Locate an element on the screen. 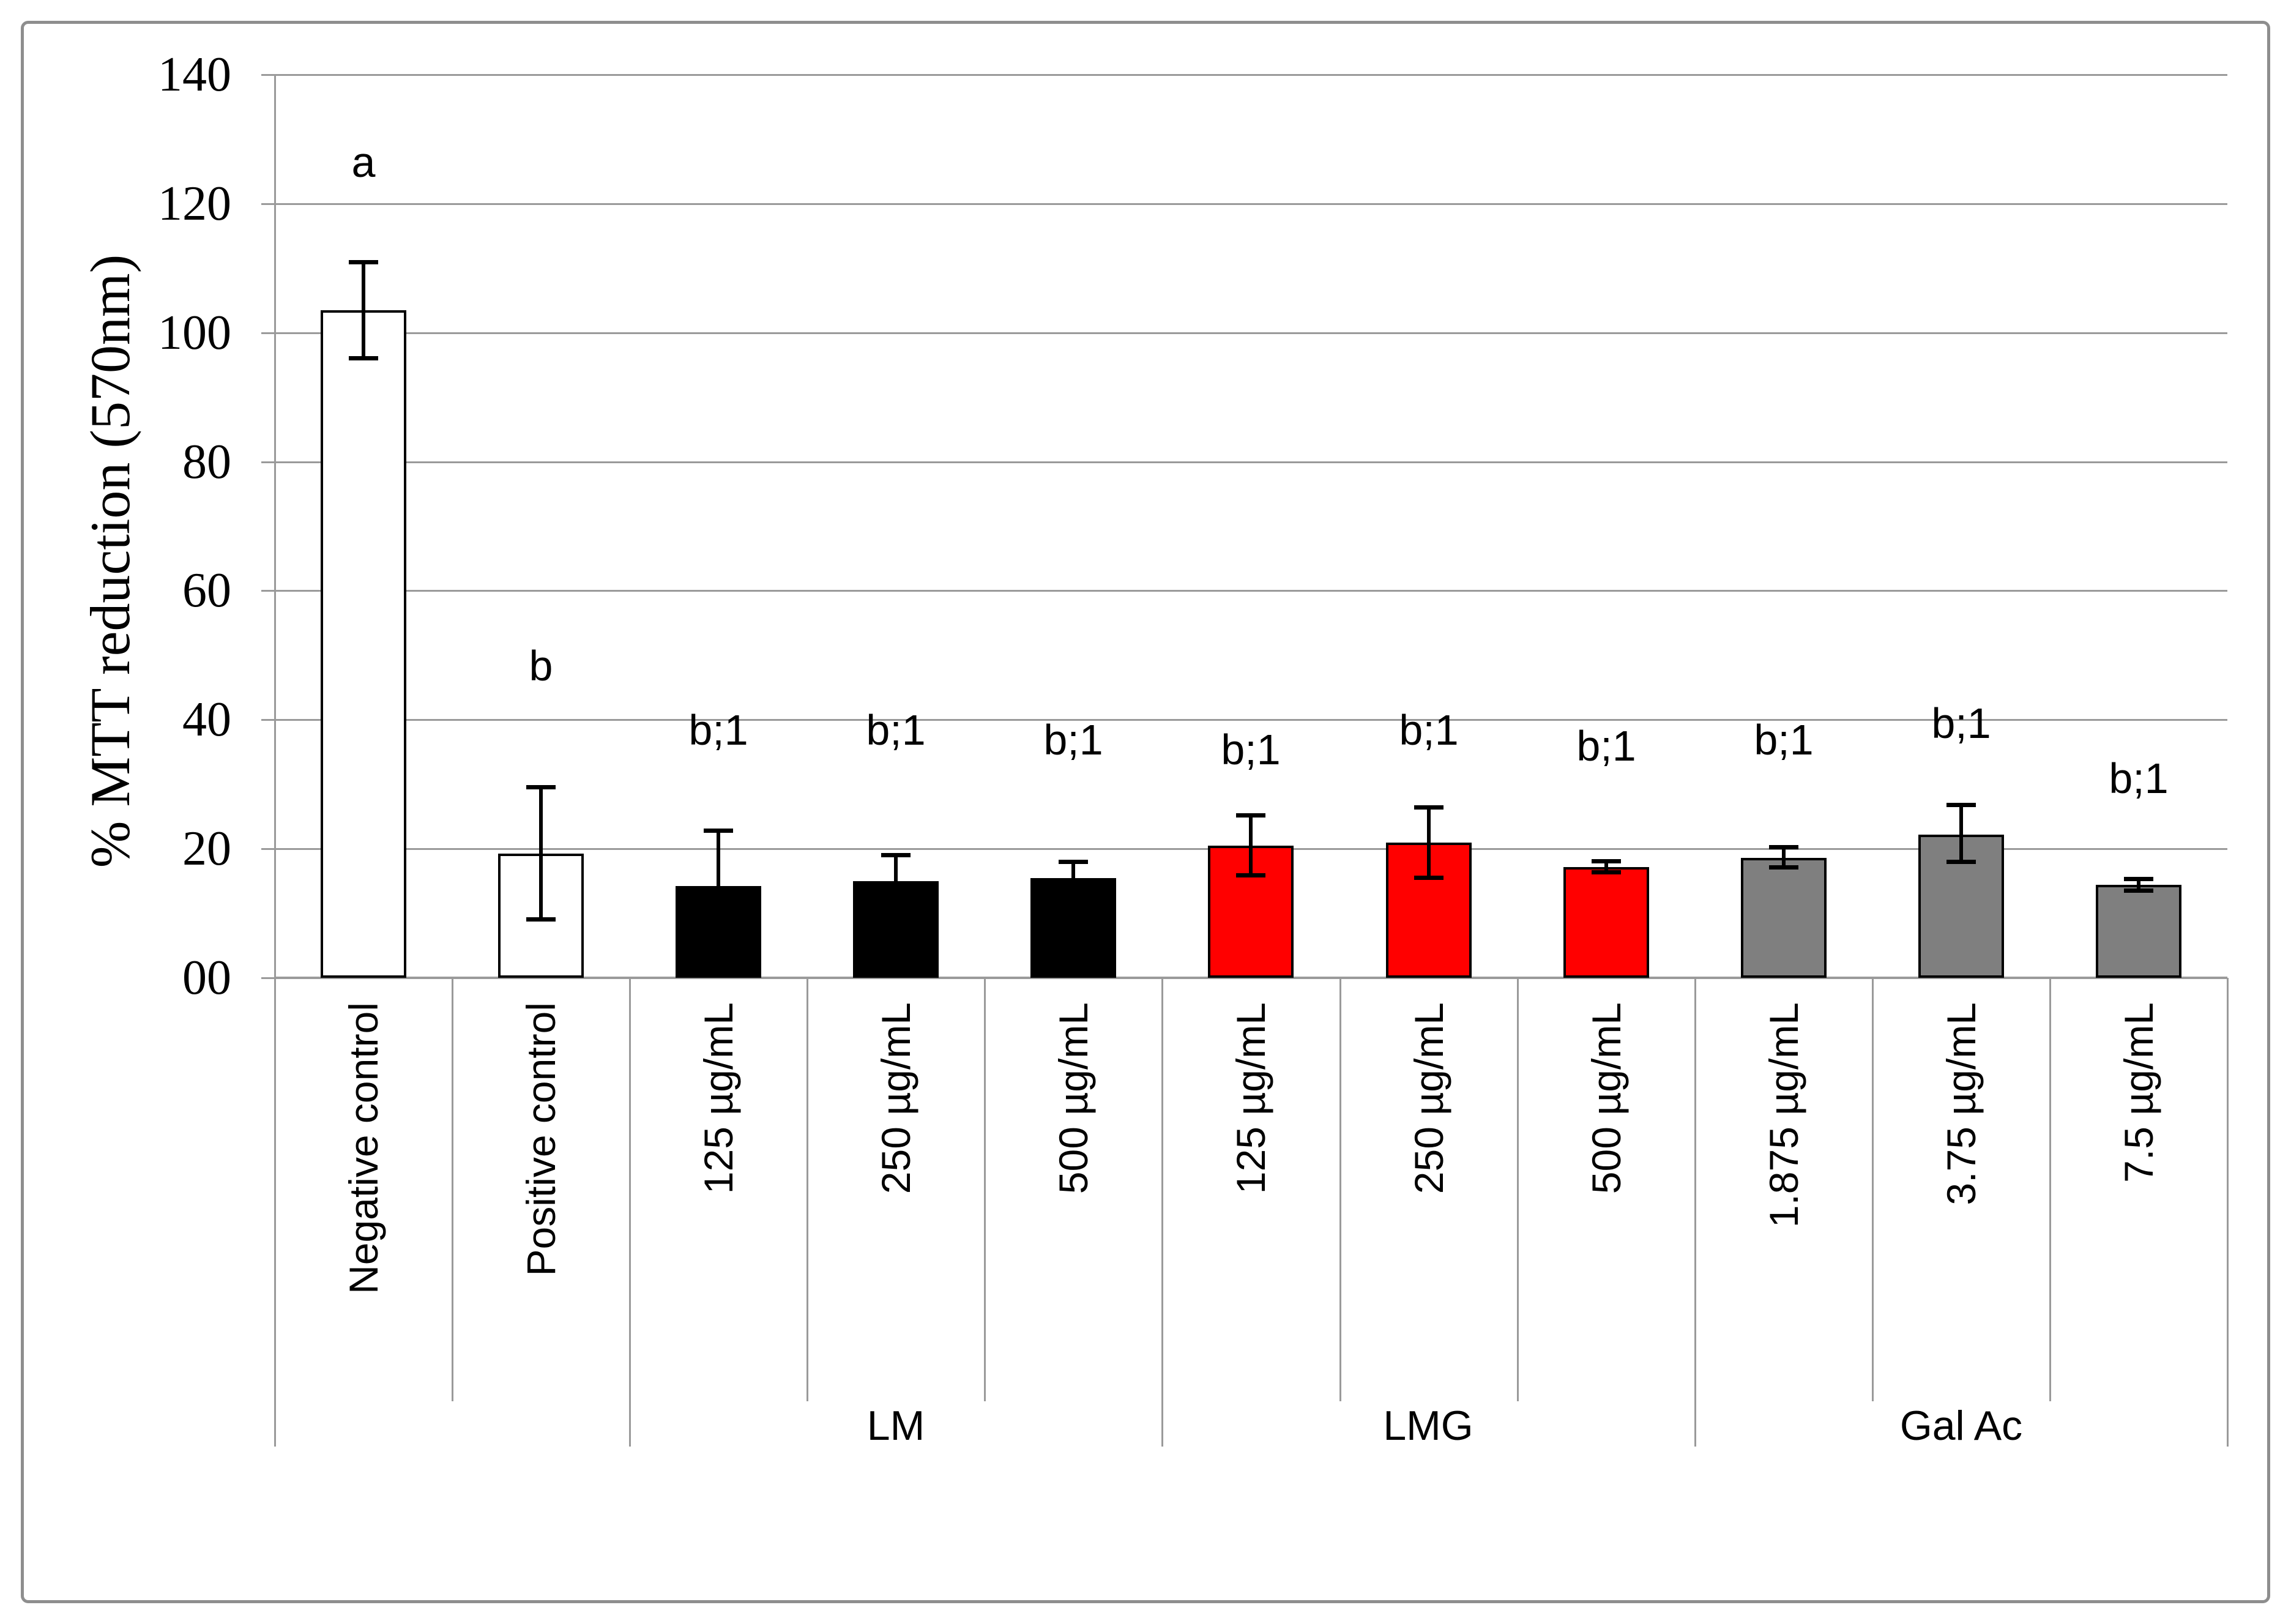 This screenshot has width=2291, height=1624. significance-note: b is located at coordinates (541, 666).